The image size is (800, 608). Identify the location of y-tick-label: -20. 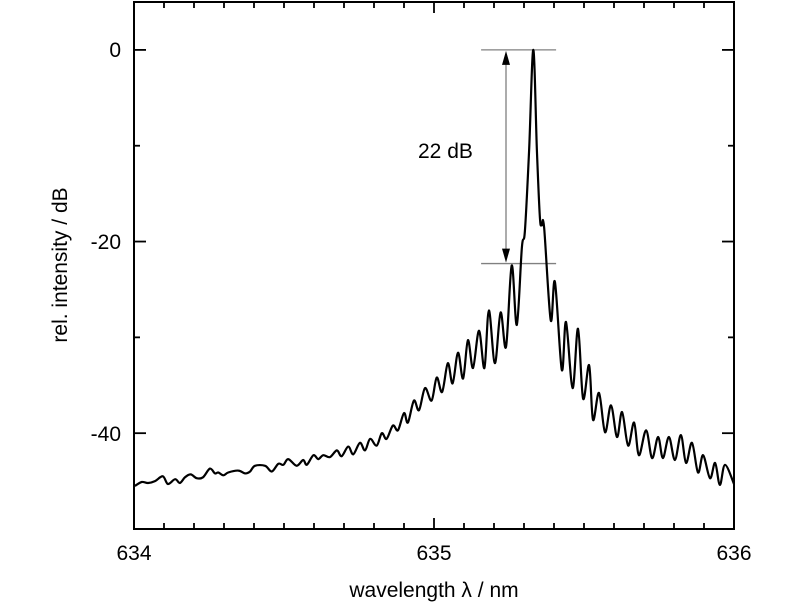
(106, 242).